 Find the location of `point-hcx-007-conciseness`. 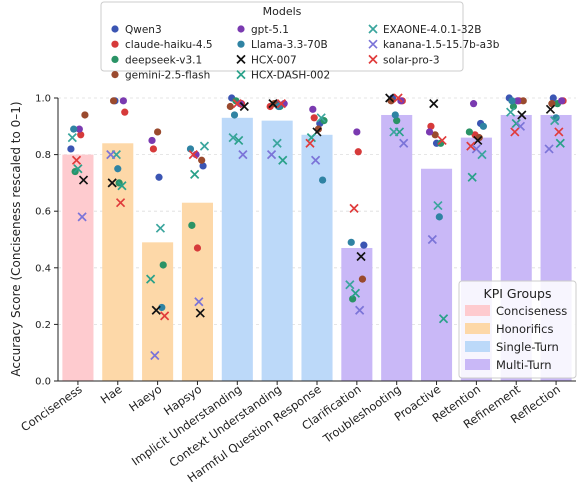

point-hcx-007-conciseness is located at coordinates (83, 180).